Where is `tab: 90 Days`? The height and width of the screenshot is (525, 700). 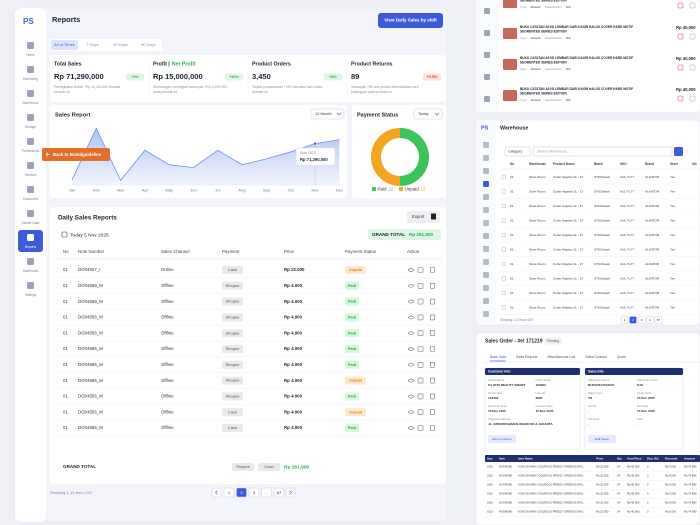
tab: 90 Days is located at coordinates (148, 44).